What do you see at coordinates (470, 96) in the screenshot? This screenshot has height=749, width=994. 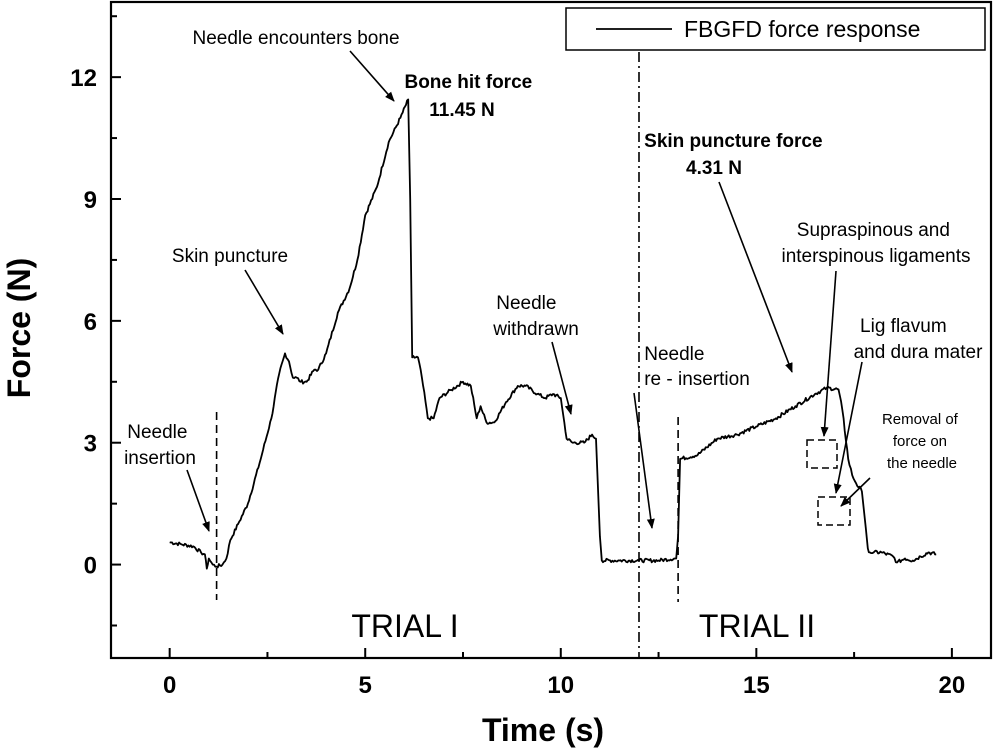 I see `annotation-bone-hit-force: Bone hit force 11.45 N` at bounding box center [470, 96].